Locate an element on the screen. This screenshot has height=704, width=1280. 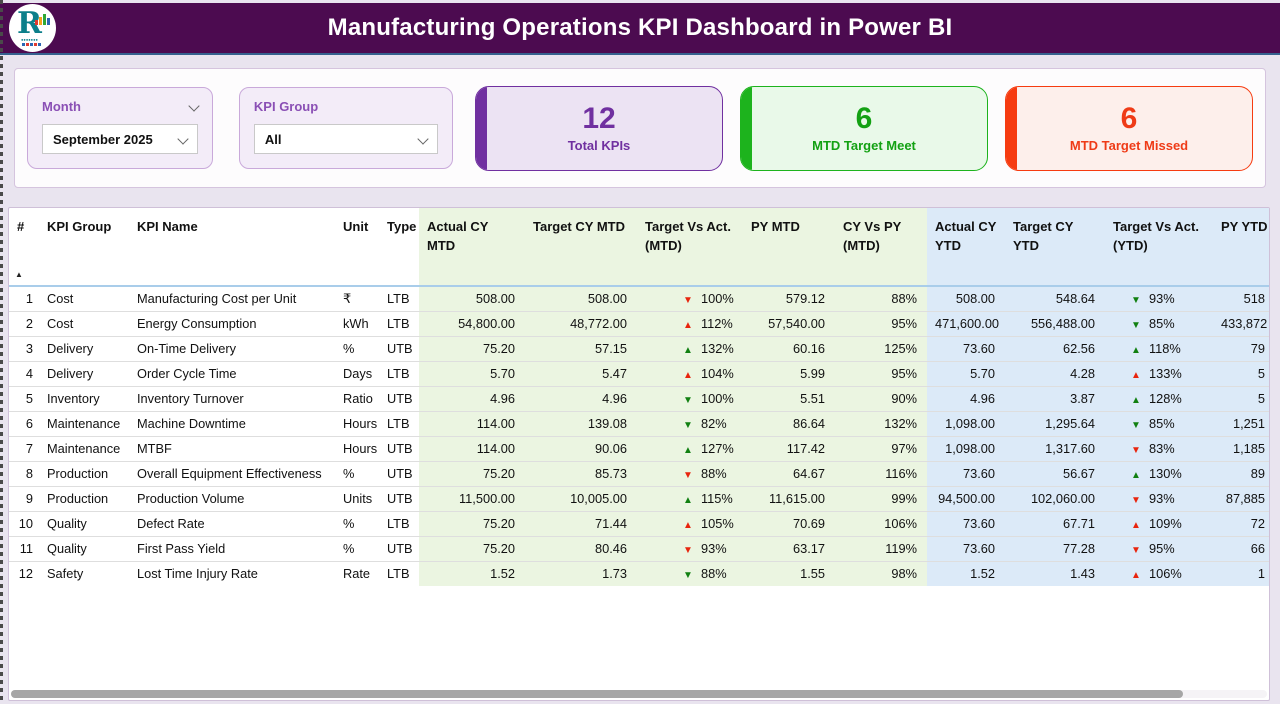
kpi-group-dropdown: All is located at coordinates (345, 139).